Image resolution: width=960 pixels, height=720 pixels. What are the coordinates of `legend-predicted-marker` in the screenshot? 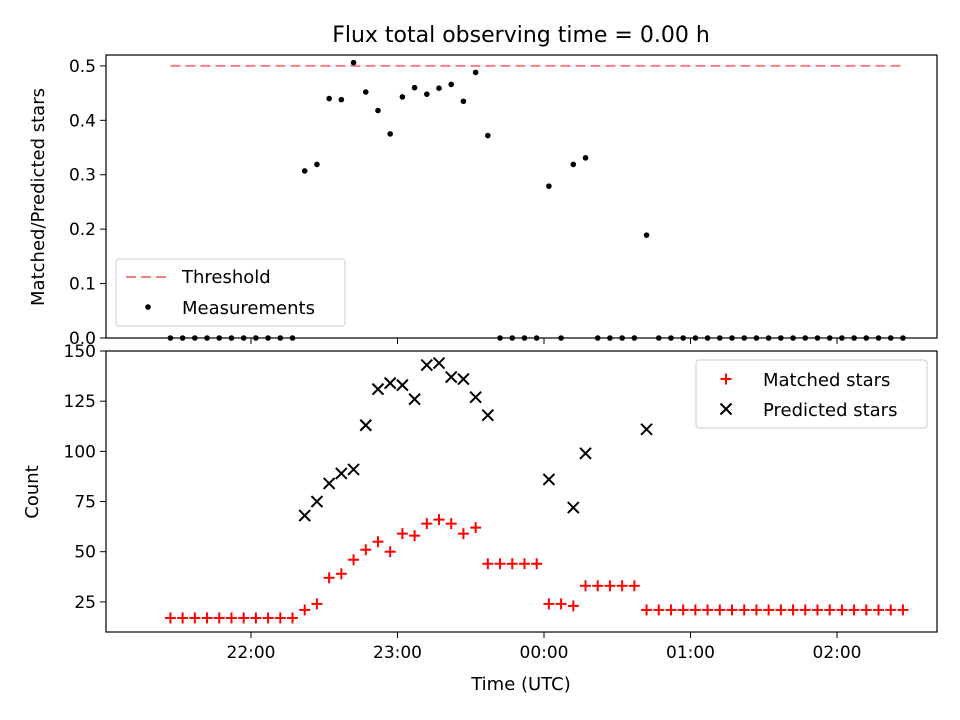 It's located at (726, 409).